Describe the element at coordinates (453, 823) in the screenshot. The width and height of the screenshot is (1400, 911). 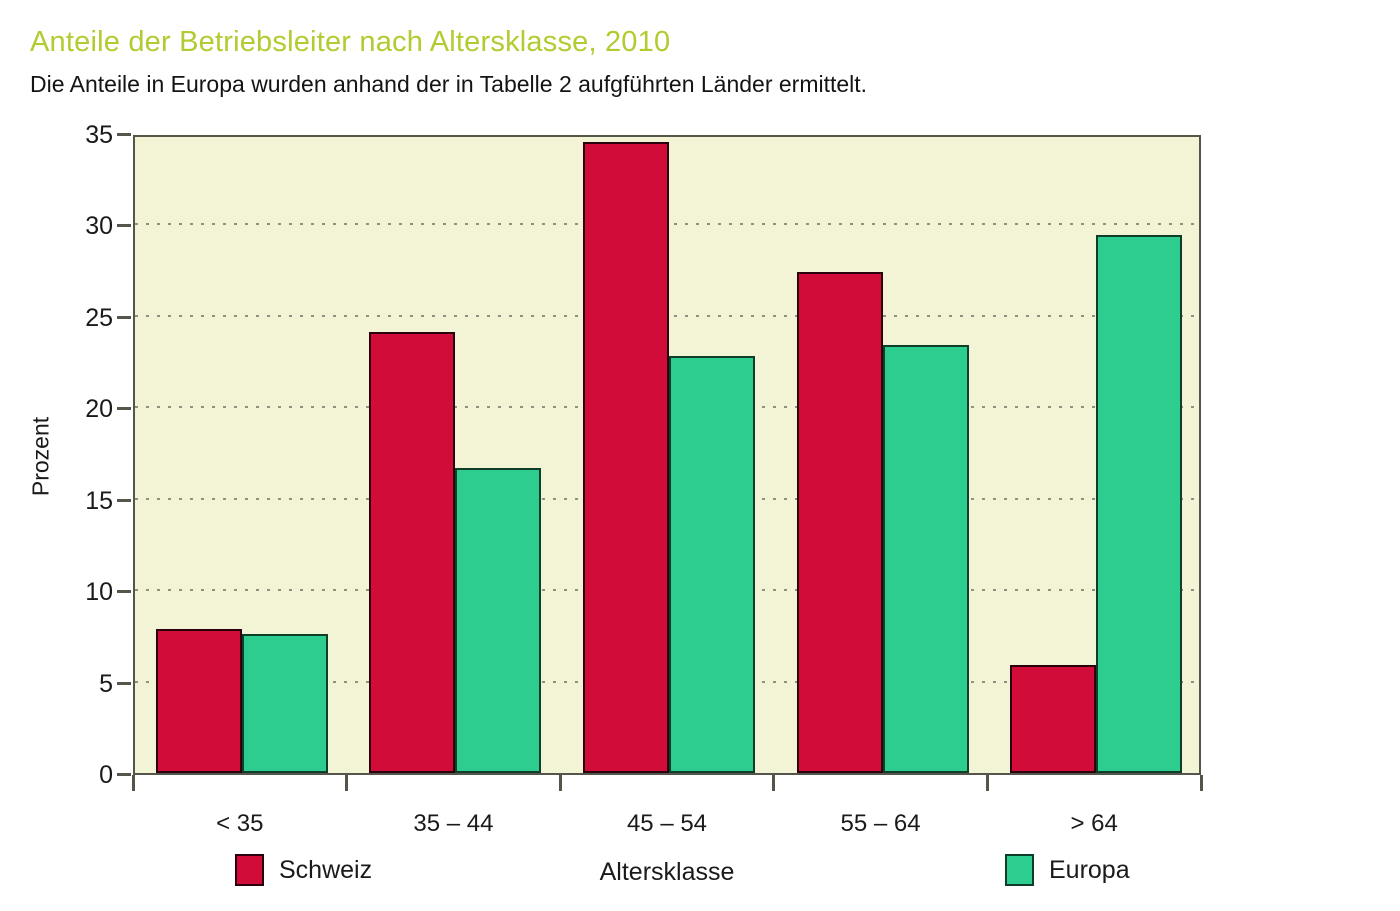
I see `x-category-label-1: 35 – 44` at that location.